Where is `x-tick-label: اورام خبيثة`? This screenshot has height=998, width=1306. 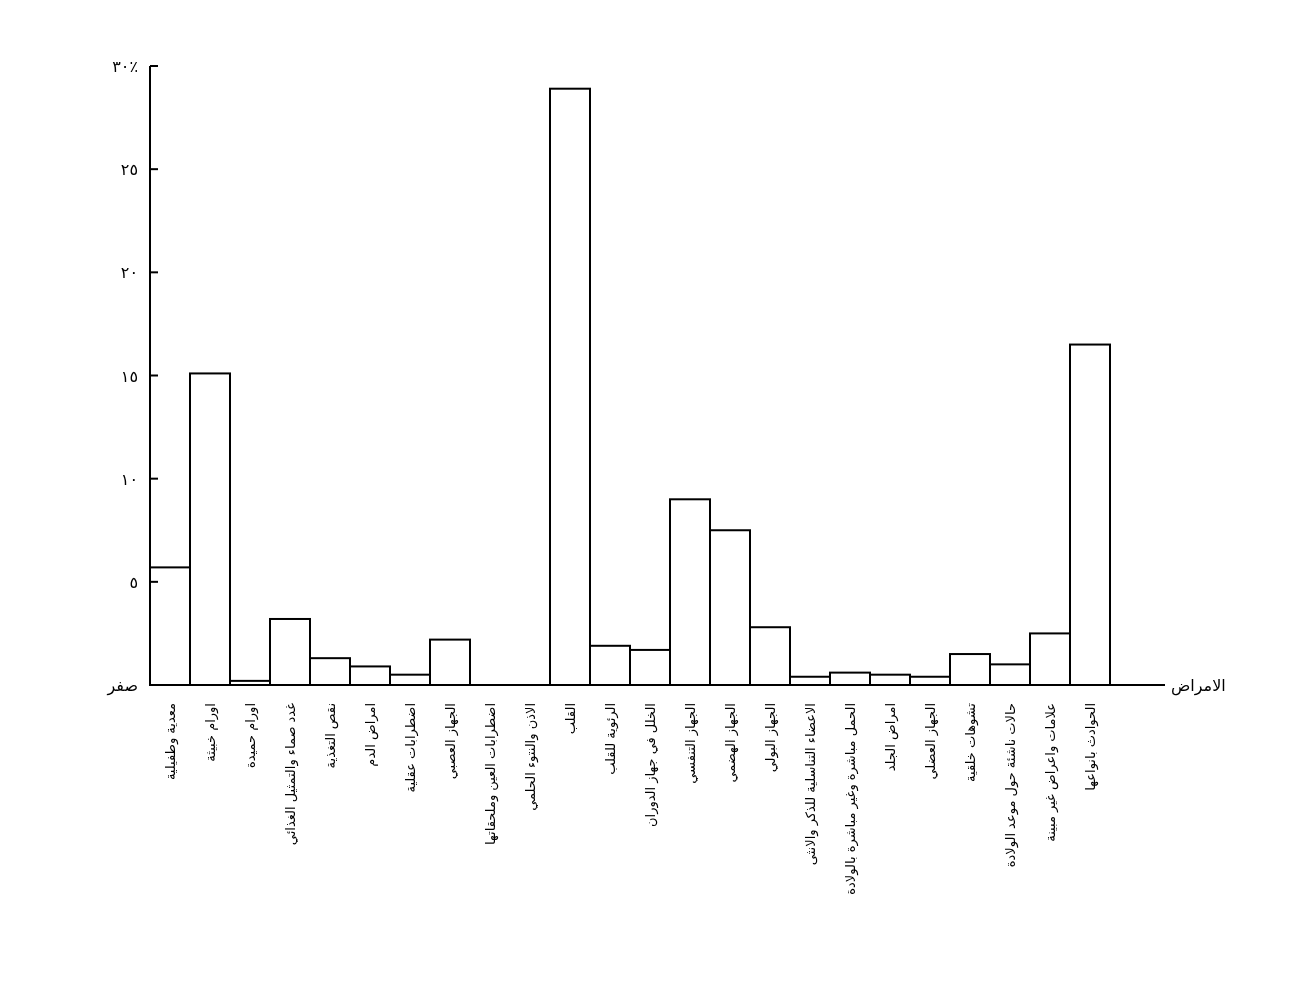 x-tick-label: اورام خبيثة is located at coordinates (211, 732).